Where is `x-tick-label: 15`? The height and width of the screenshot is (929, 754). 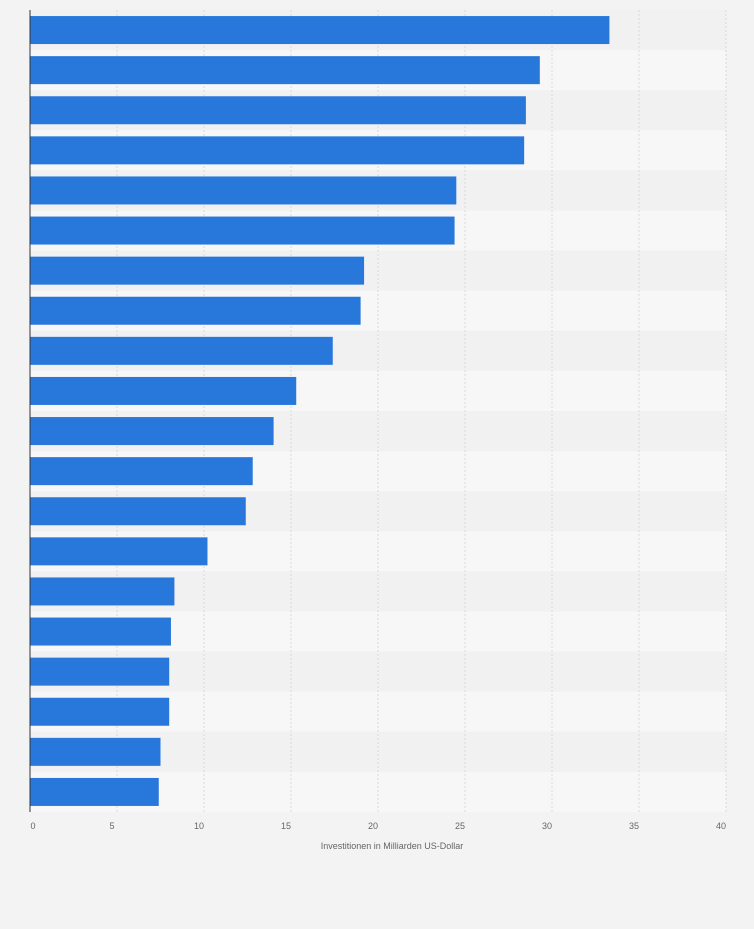 x-tick-label: 15 is located at coordinates (286, 826).